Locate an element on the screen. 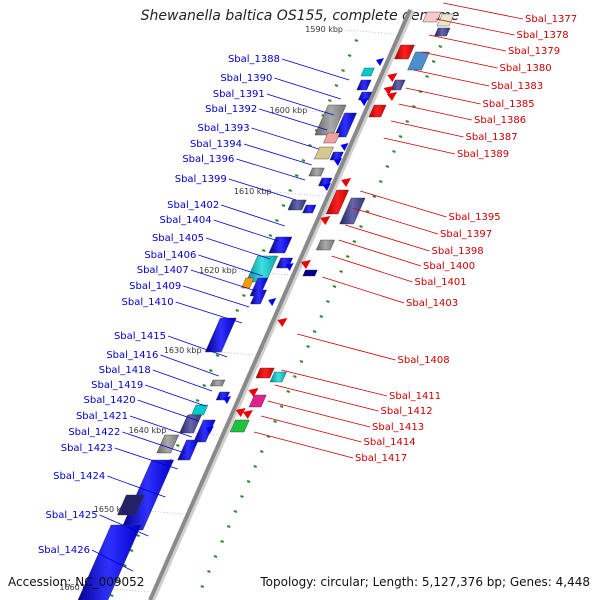  right-gene-label: Sbal_1387 is located at coordinates (492, 137).